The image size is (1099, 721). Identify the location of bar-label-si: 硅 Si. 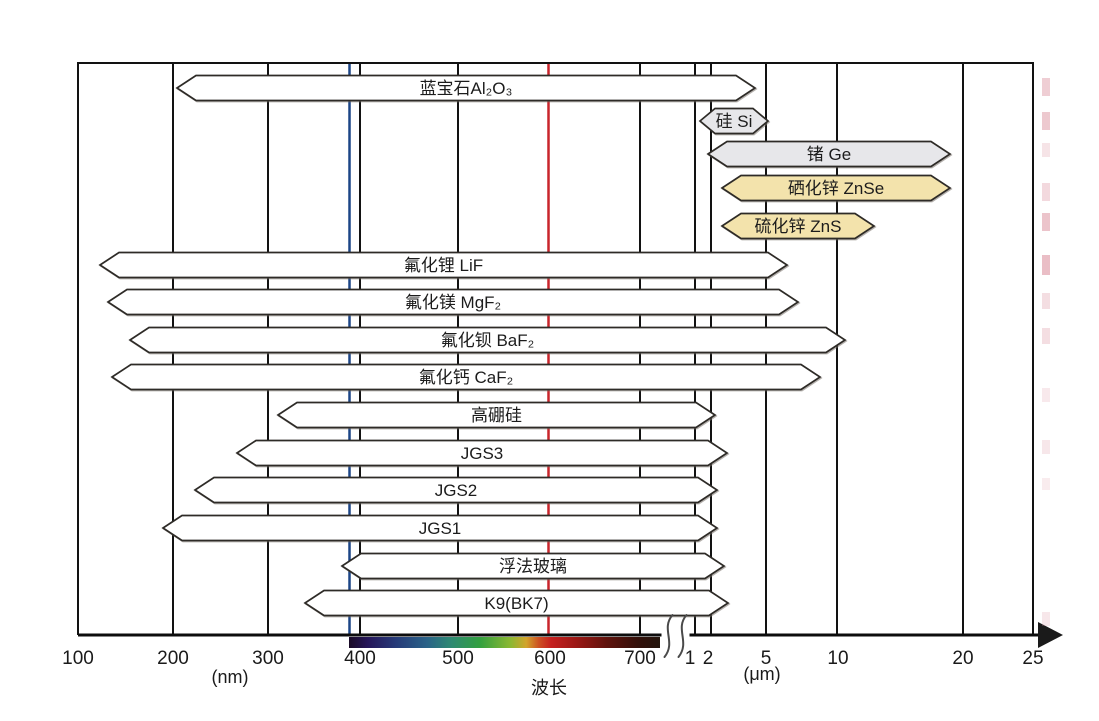
(734, 121).